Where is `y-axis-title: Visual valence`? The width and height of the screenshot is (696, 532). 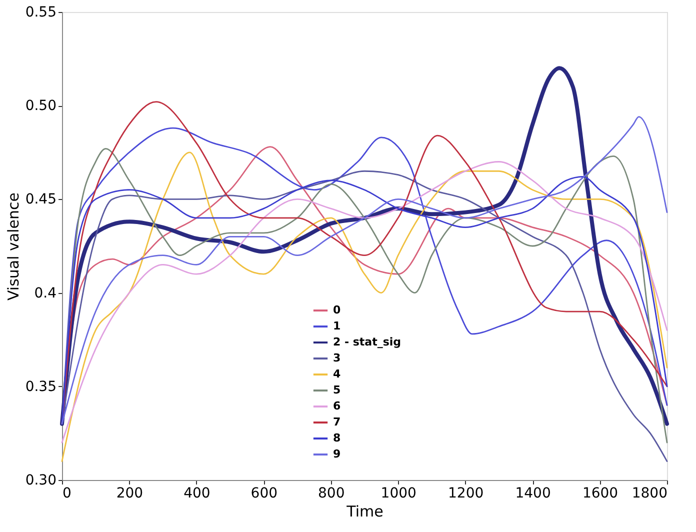
y-axis-title: Visual valence is located at coordinates (13, 246).